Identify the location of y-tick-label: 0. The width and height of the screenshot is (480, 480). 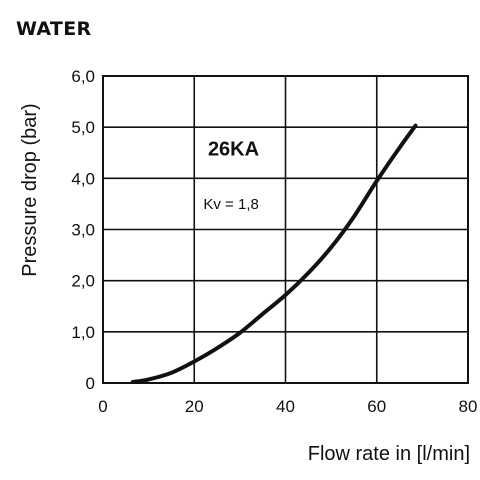
(90, 383).